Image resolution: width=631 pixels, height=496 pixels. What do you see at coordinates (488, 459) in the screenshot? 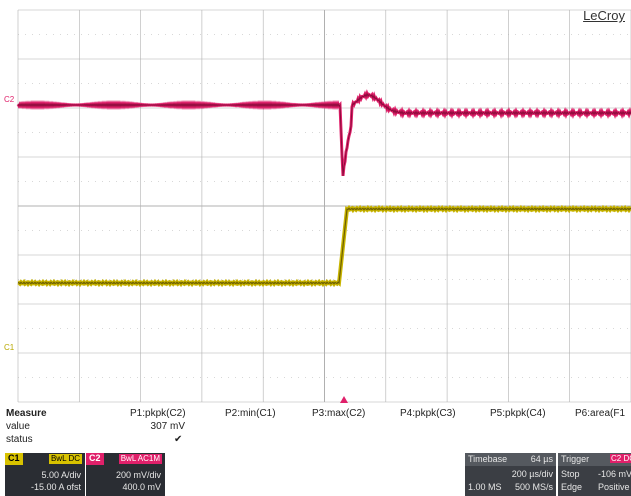
I see `timebase-label: Timebase` at bounding box center [488, 459].